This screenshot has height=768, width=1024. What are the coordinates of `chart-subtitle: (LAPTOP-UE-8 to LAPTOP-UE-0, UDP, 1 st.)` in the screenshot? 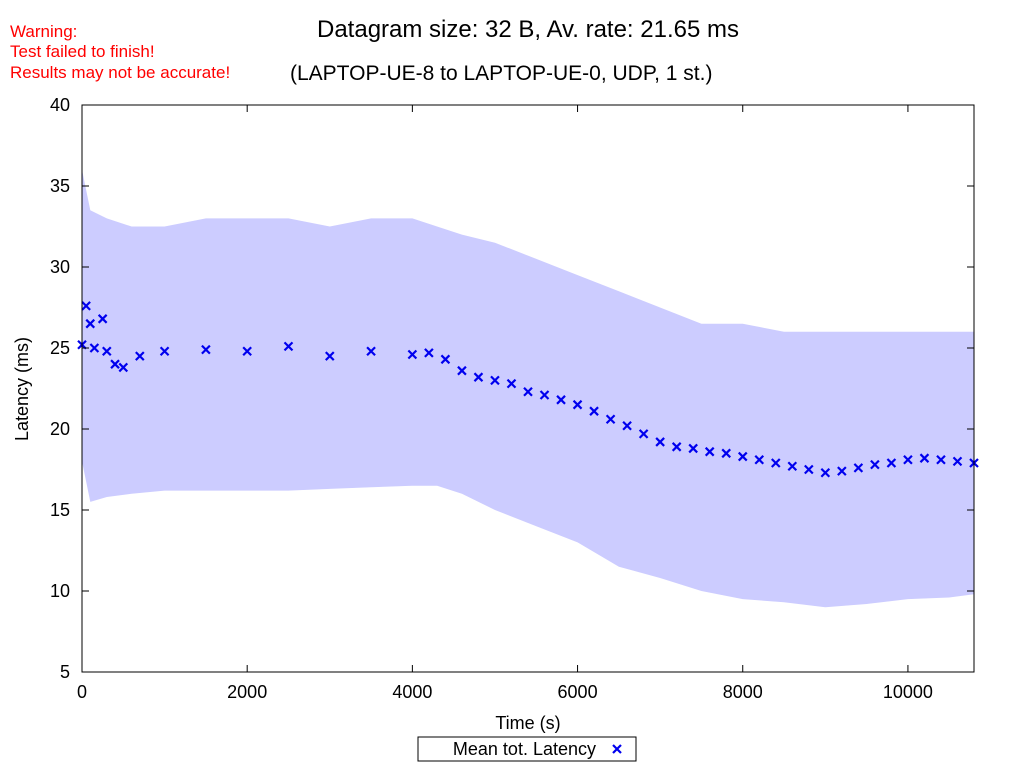 It's located at (501, 73).